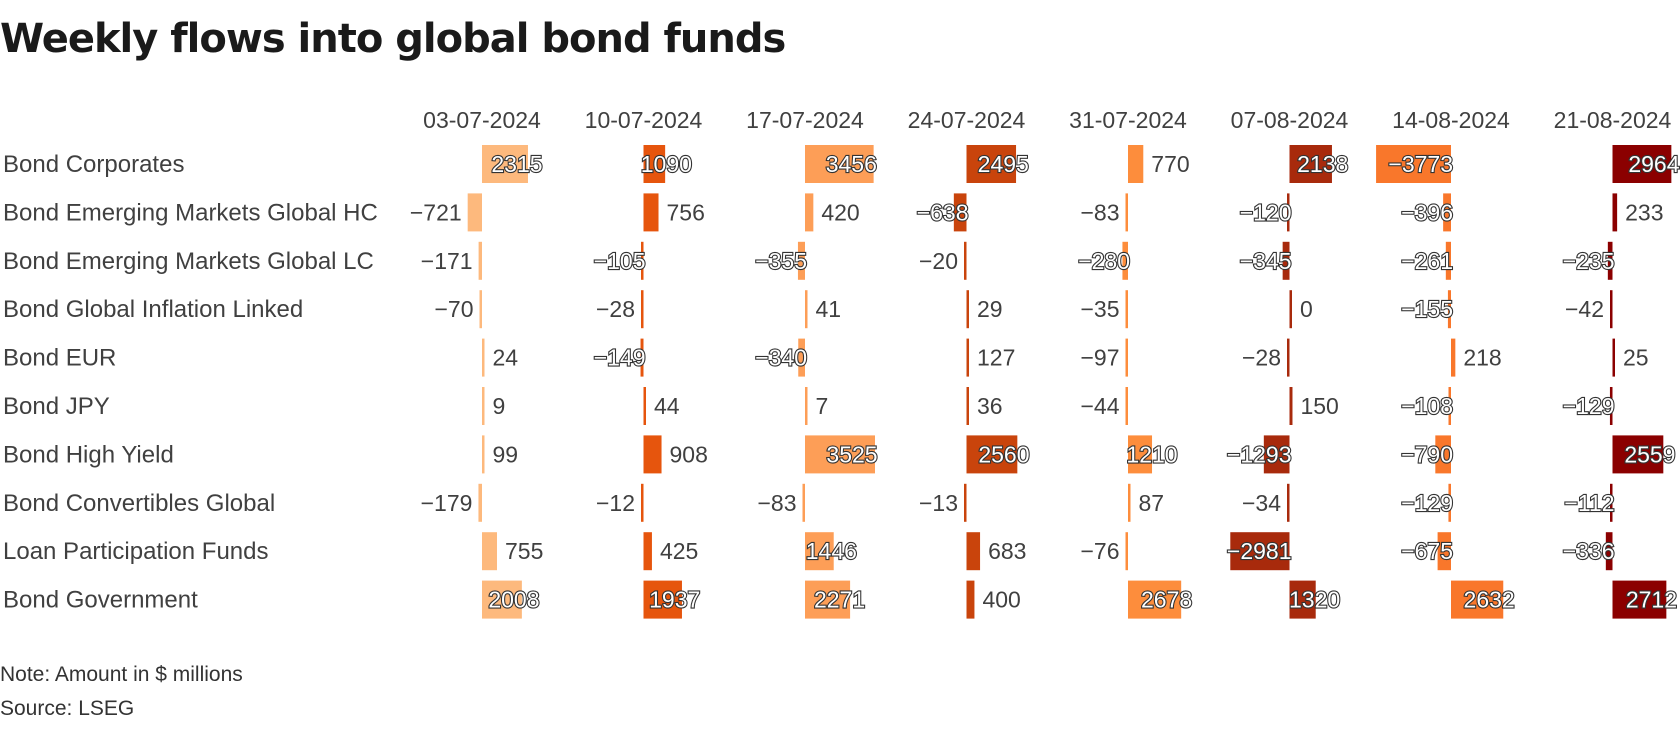 Image resolution: width=1680 pixels, height=730 pixels. Describe the element at coordinates (447, 261) in the screenshot. I see `value-label: −171` at that location.